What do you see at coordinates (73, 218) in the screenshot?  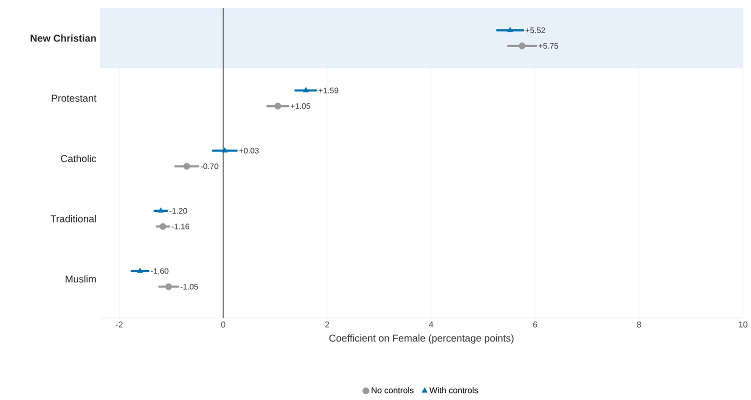 I see `y-tick-label: Traditional` at bounding box center [73, 218].